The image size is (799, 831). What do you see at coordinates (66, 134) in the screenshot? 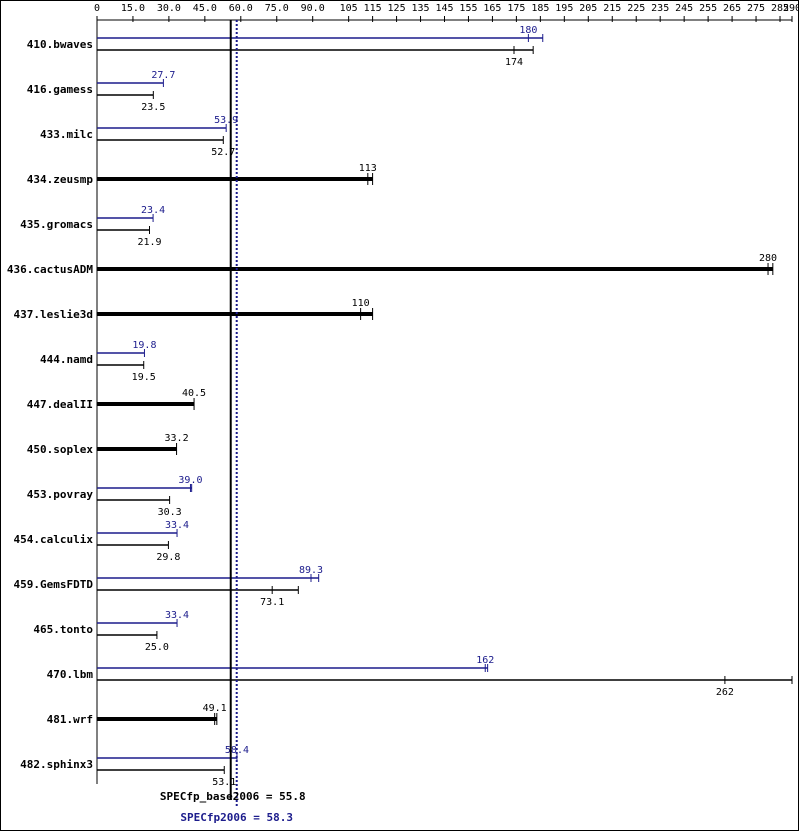
I see `benchmark-label: 433.milc` at bounding box center [66, 134].